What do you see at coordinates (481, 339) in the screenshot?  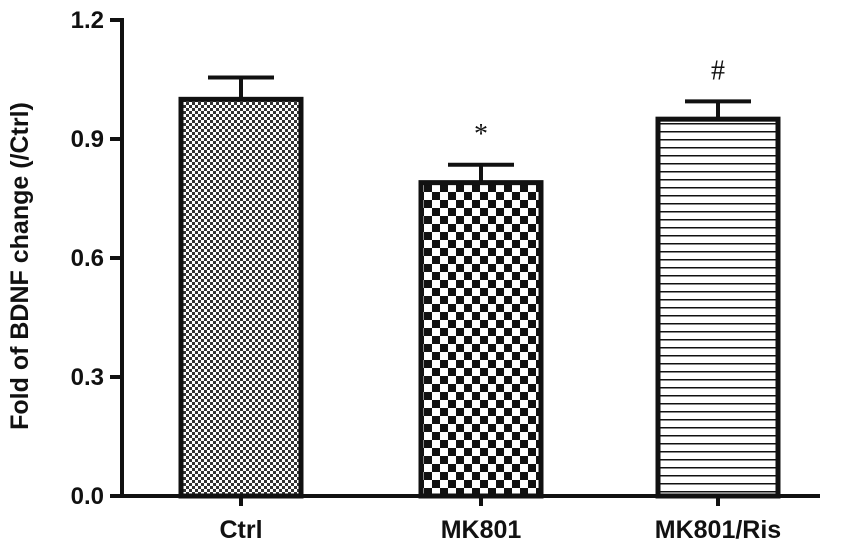 I see `bar-mk801` at bounding box center [481, 339].